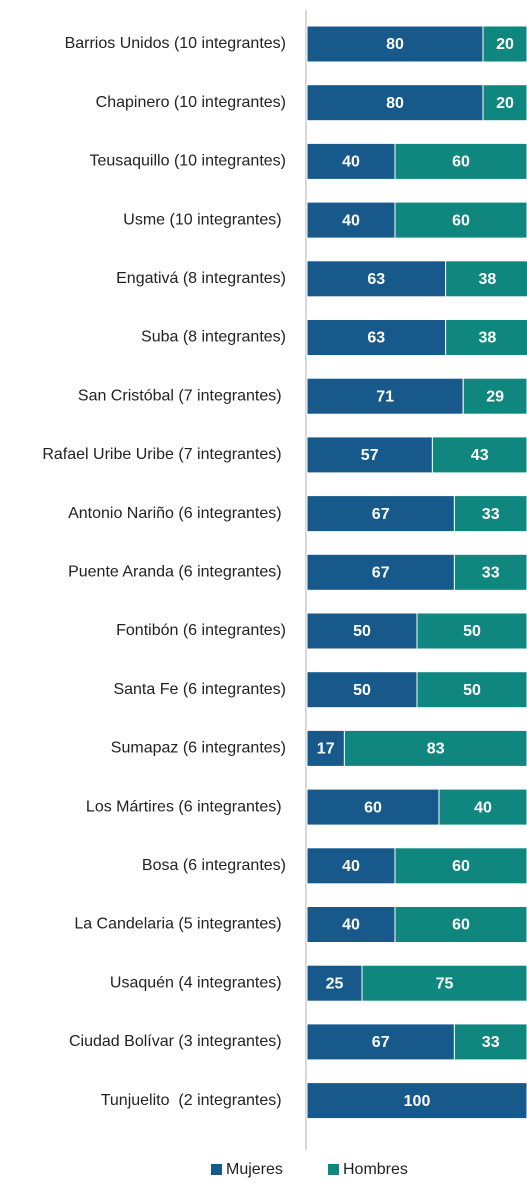 Image resolution: width=527 pixels, height=1186 pixels. What do you see at coordinates (175, 43) in the screenshot?
I see `category-label: Barrios Unidos (10 integrantes)` at bounding box center [175, 43].